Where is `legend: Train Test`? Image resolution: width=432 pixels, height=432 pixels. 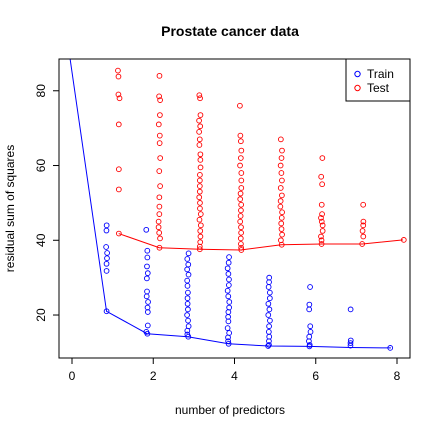
legend: Train Test is located at coordinates (378, 80).